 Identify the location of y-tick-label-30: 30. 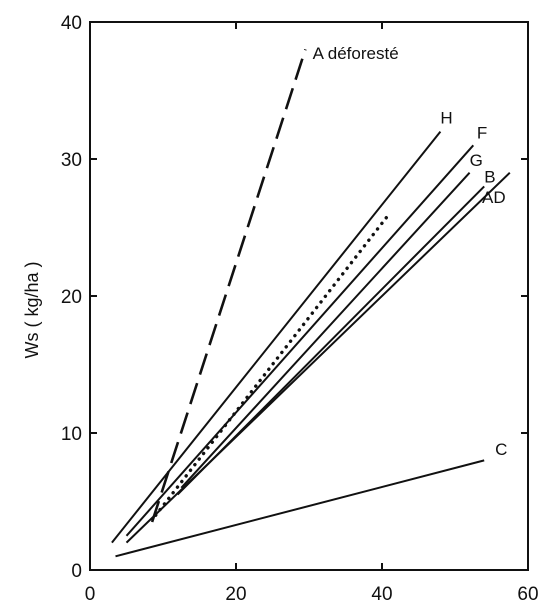
(71, 160).